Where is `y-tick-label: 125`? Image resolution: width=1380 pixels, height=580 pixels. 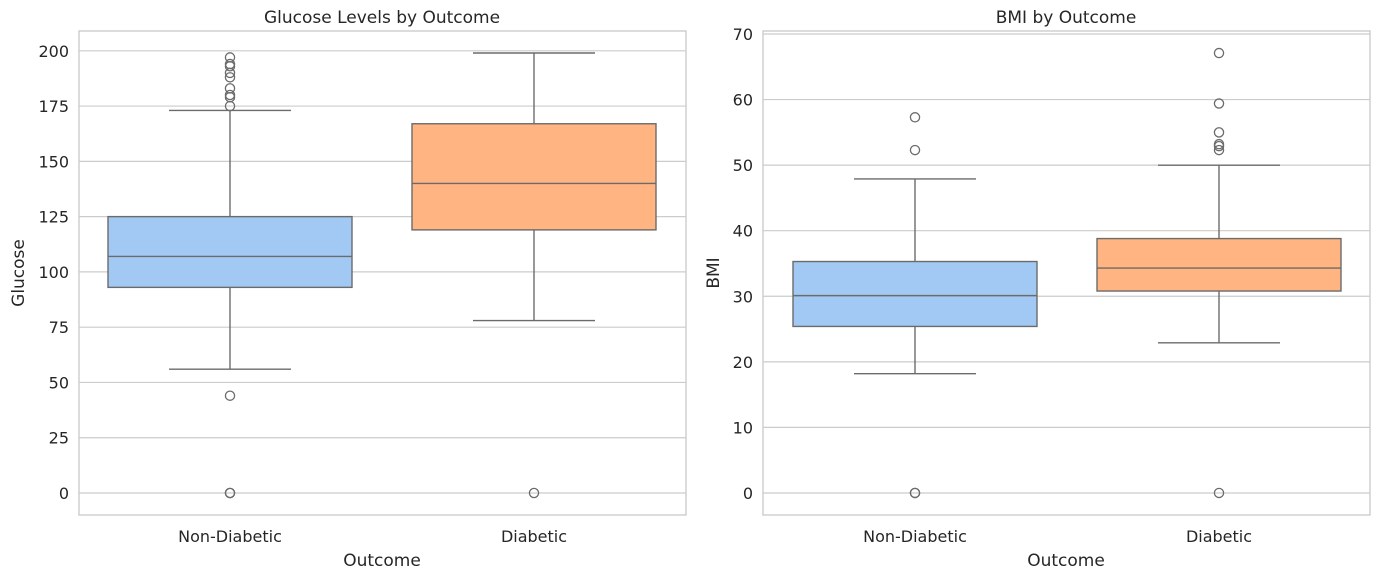 y-tick-label: 125 is located at coordinates (53, 217).